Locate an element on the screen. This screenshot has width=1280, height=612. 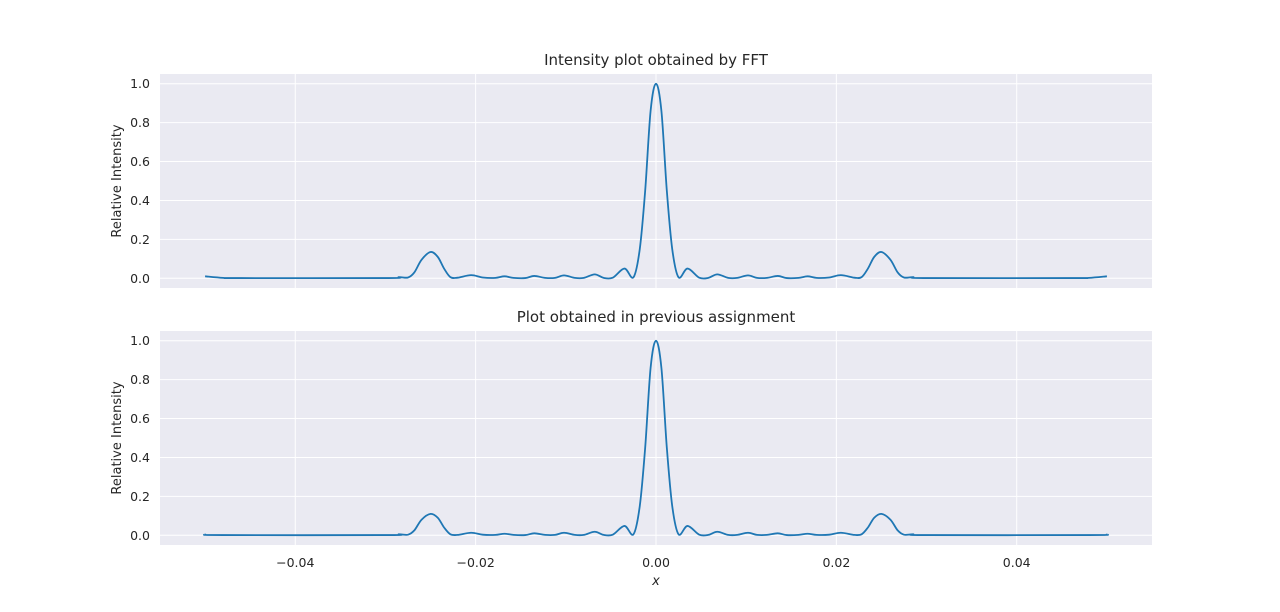
y-tick-label-fft-0: 0.0 is located at coordinates (140, 278).